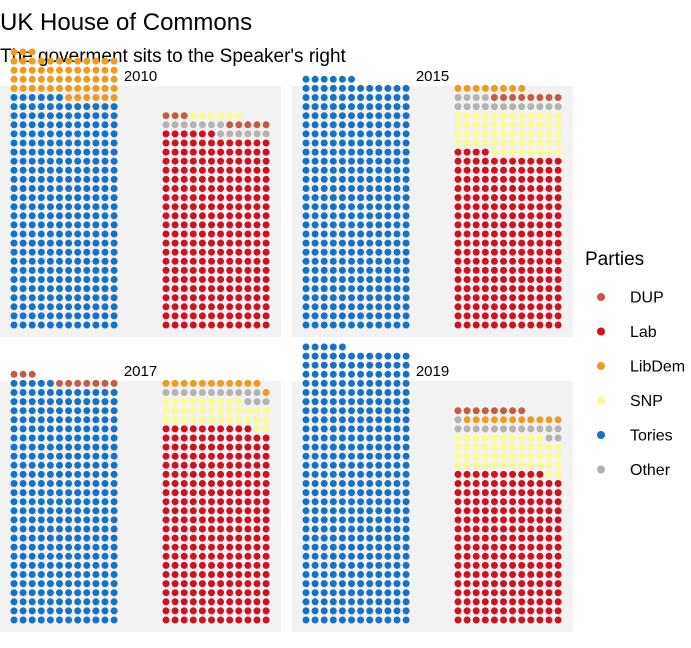  I want to click on seat-dot-dup, so click(175, 116).